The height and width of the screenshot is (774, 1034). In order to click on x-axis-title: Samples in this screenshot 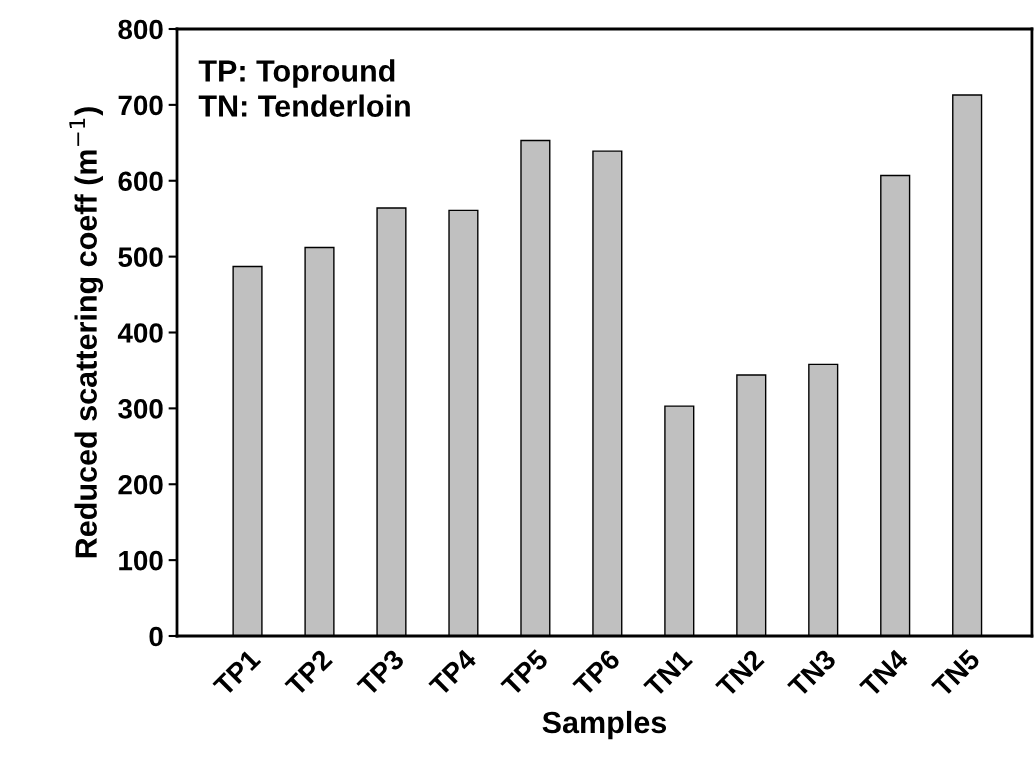, I will do `click(604, 725)`.